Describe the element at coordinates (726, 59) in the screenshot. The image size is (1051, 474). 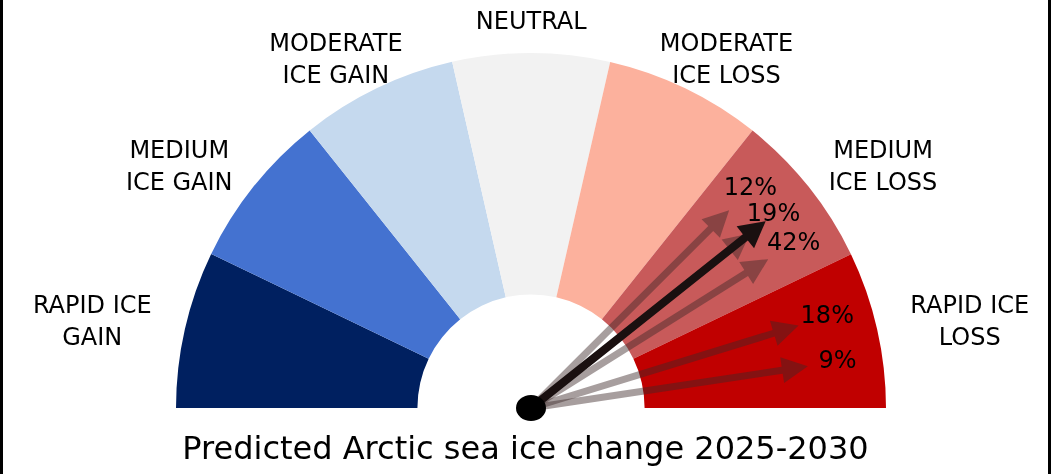
I see `slice-label: MODERATE ICE LOSS` at that location.